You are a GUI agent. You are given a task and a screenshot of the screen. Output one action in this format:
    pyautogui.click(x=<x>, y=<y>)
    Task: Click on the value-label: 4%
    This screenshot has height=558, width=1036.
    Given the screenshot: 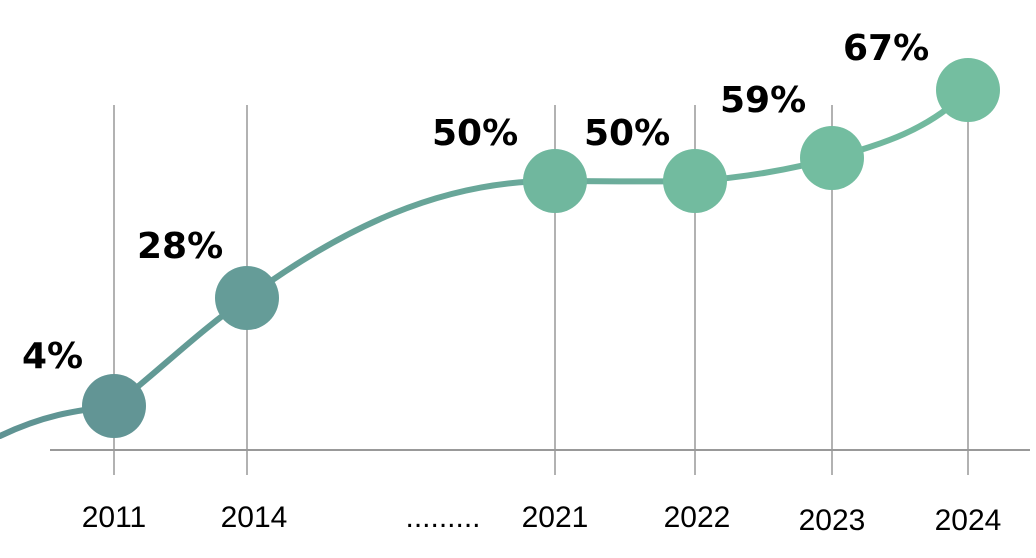 What is the action you would take?
    pyautogui.click(x=52, y=356)
    